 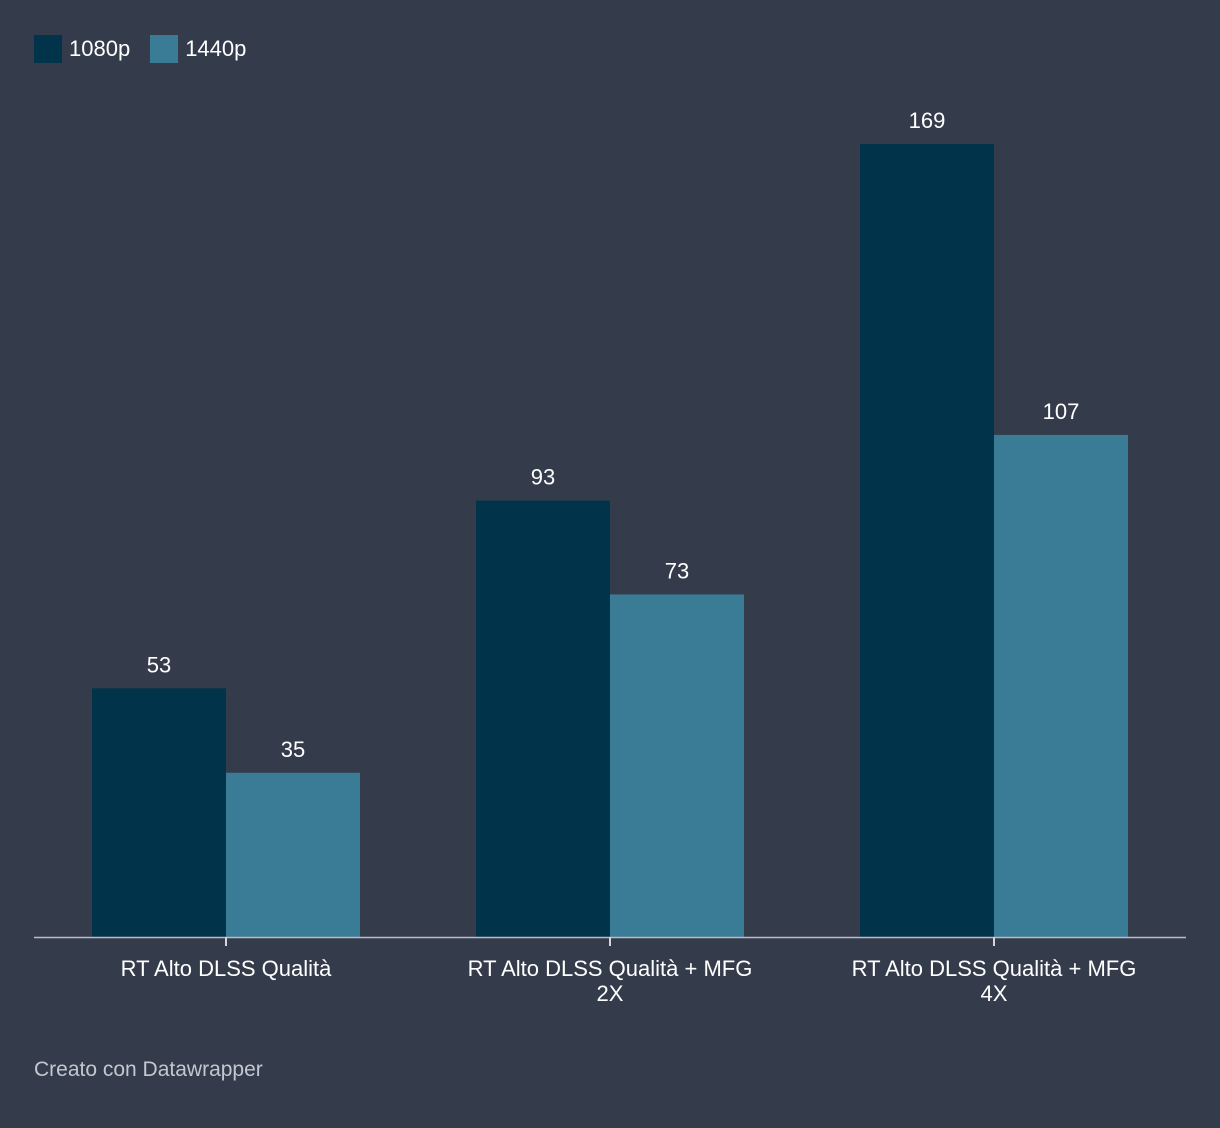 I want to click on x-tick-label-line: 2X, so click(x=610, y=993).